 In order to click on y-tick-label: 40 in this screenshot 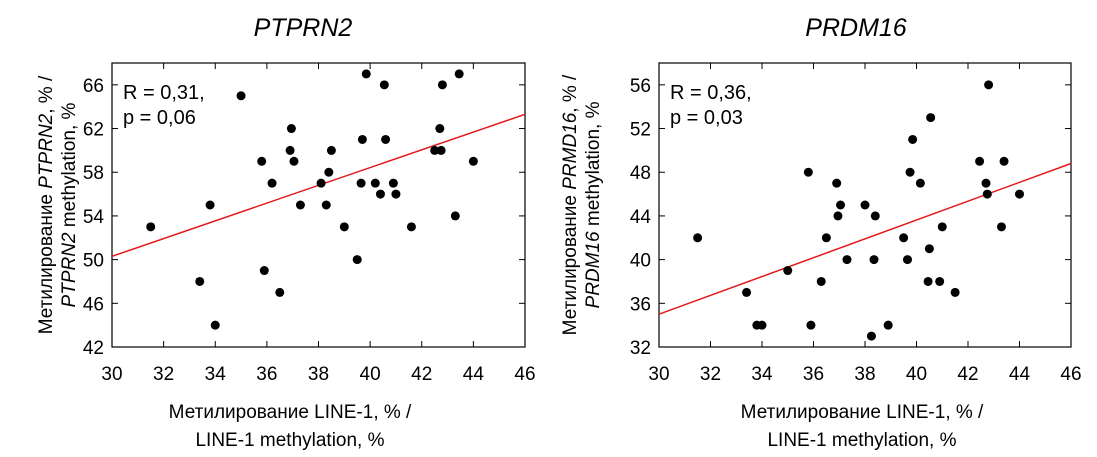, I will do `click(640, 261)`.